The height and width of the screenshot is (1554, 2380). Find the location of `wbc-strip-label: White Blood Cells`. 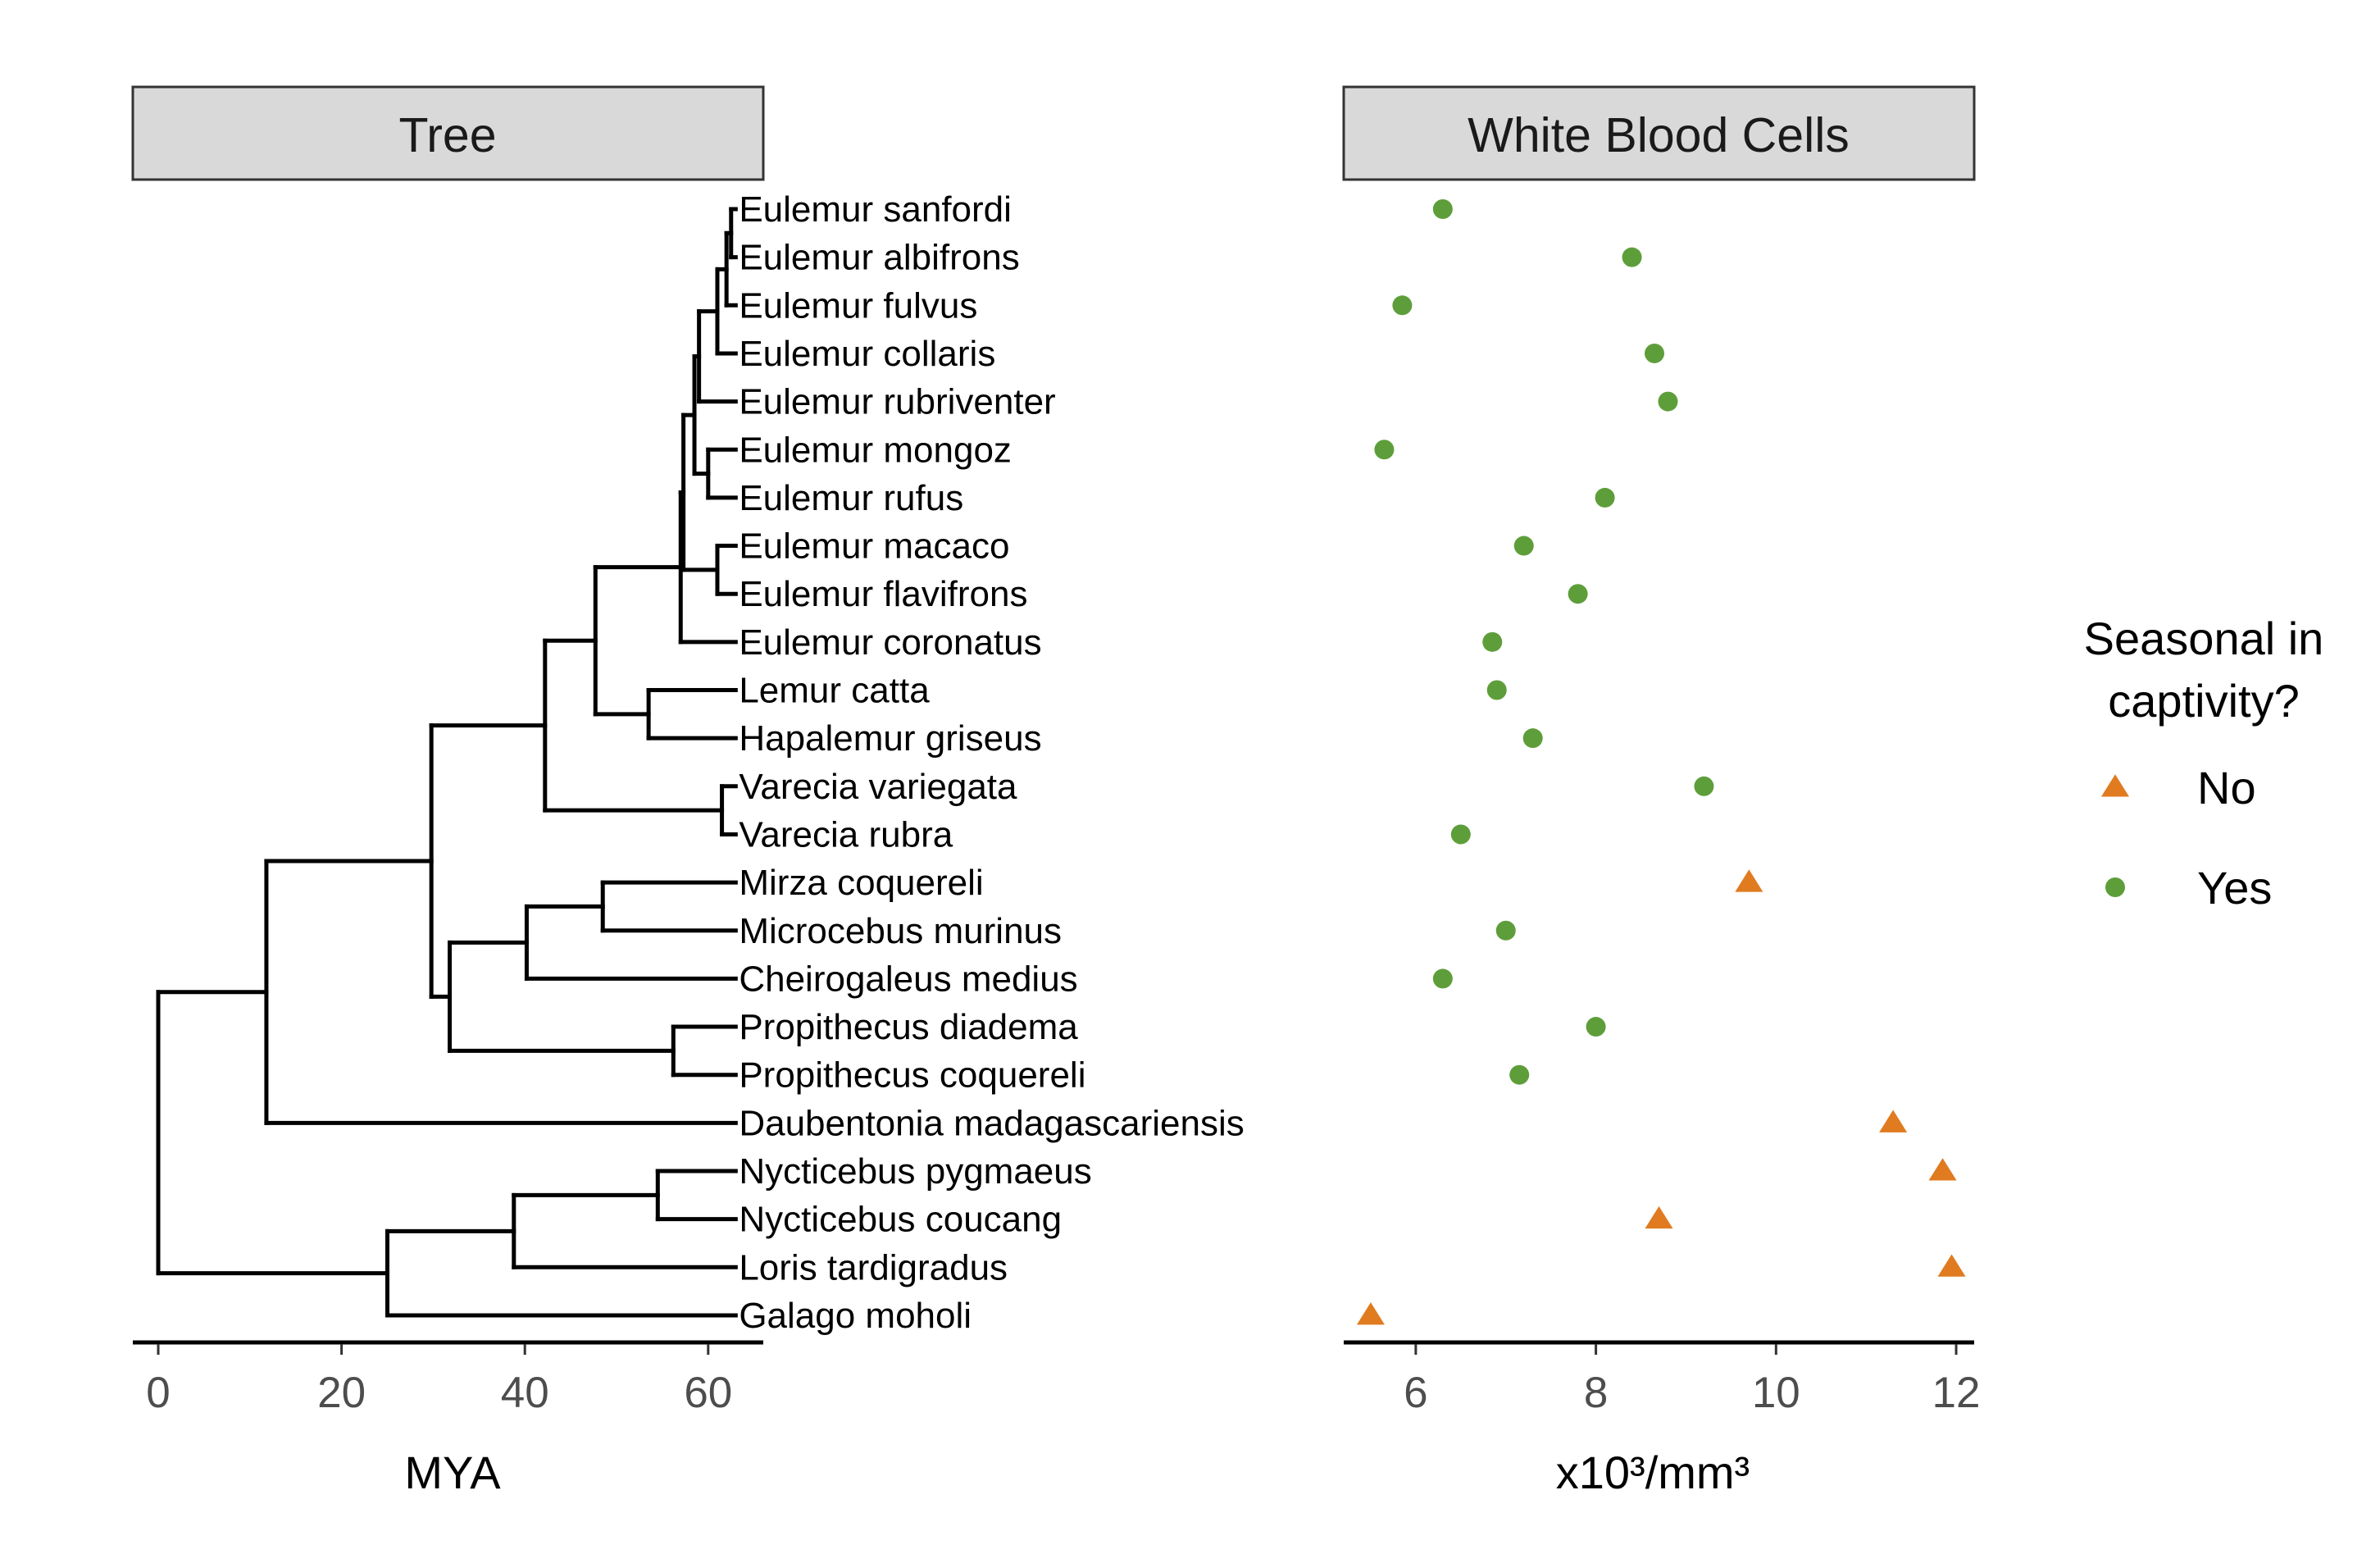

wbc-strip-label: White Blood Cells is located at coordinates (1659, 135).